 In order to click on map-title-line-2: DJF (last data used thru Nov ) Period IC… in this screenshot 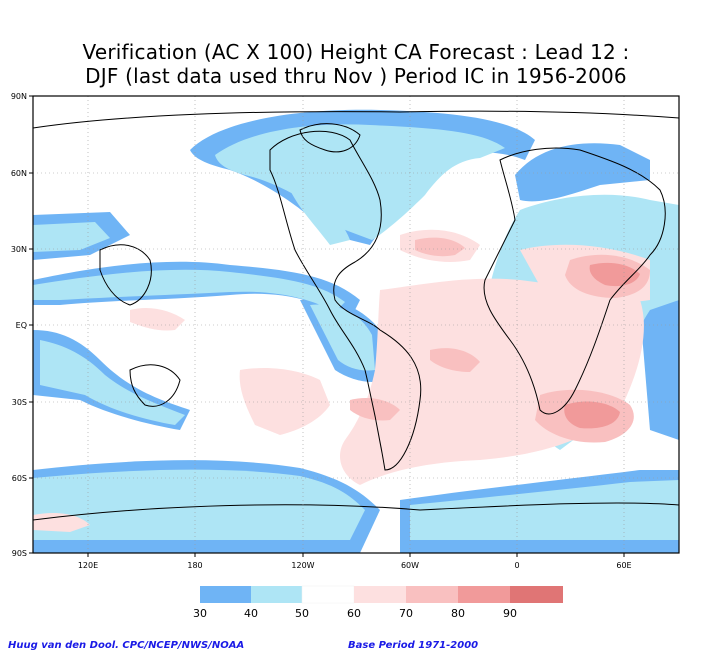, I will do `click(356, 76)`.